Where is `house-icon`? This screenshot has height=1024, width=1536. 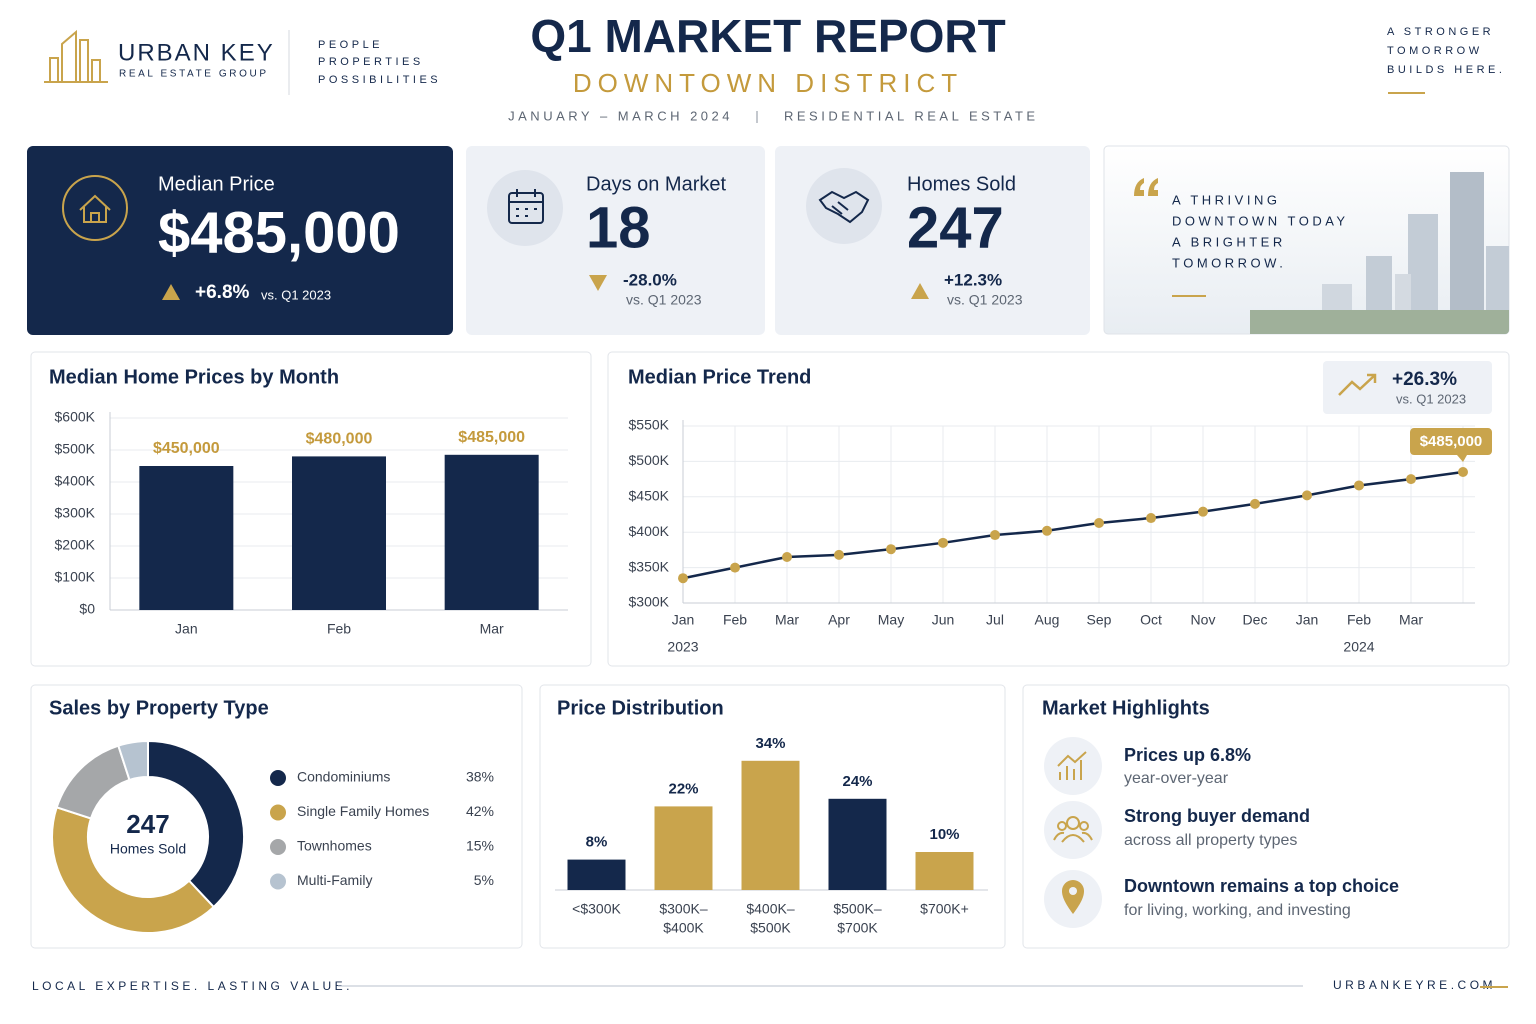
house-icon is located at coordinates (95, 208).